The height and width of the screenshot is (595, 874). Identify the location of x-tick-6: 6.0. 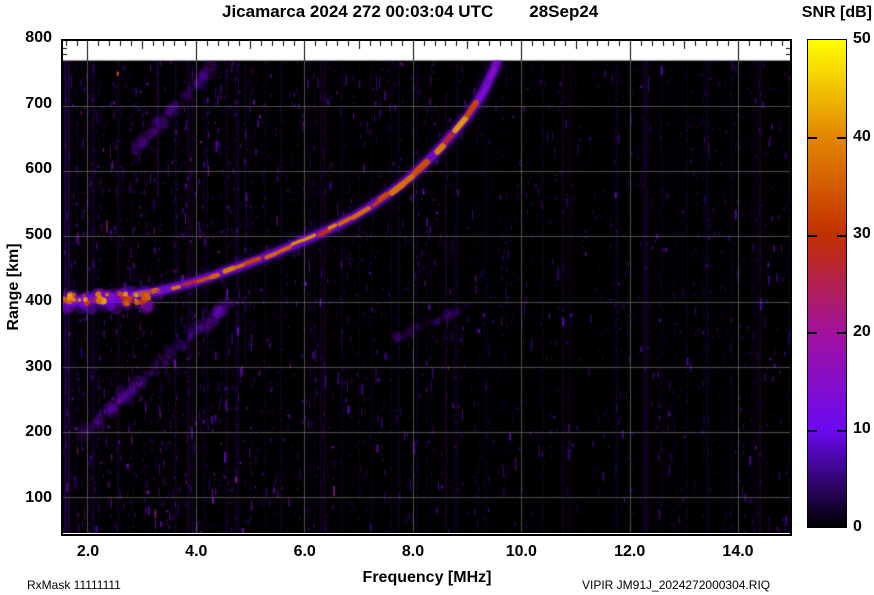
(304, 551).